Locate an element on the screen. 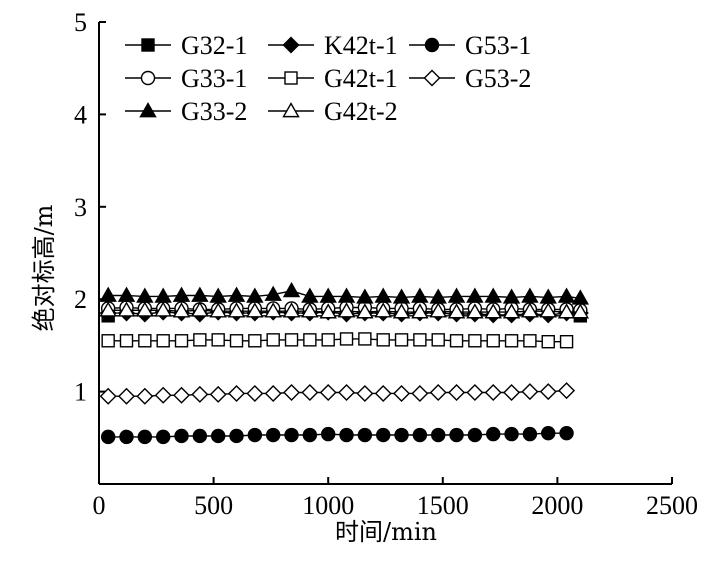 The width and height of the screenshot is (724, 566). y-tick-label: 3 is located at coordinates (80, 207).